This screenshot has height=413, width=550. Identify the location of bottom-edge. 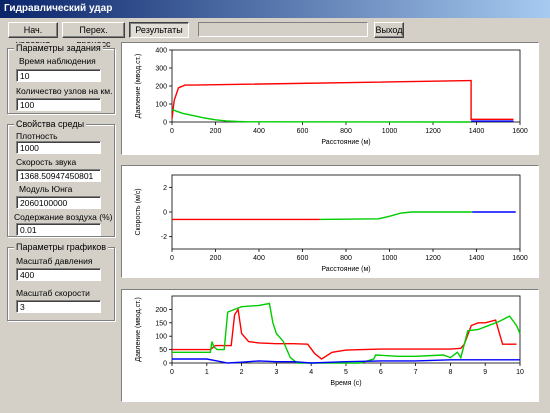
(275, 408).